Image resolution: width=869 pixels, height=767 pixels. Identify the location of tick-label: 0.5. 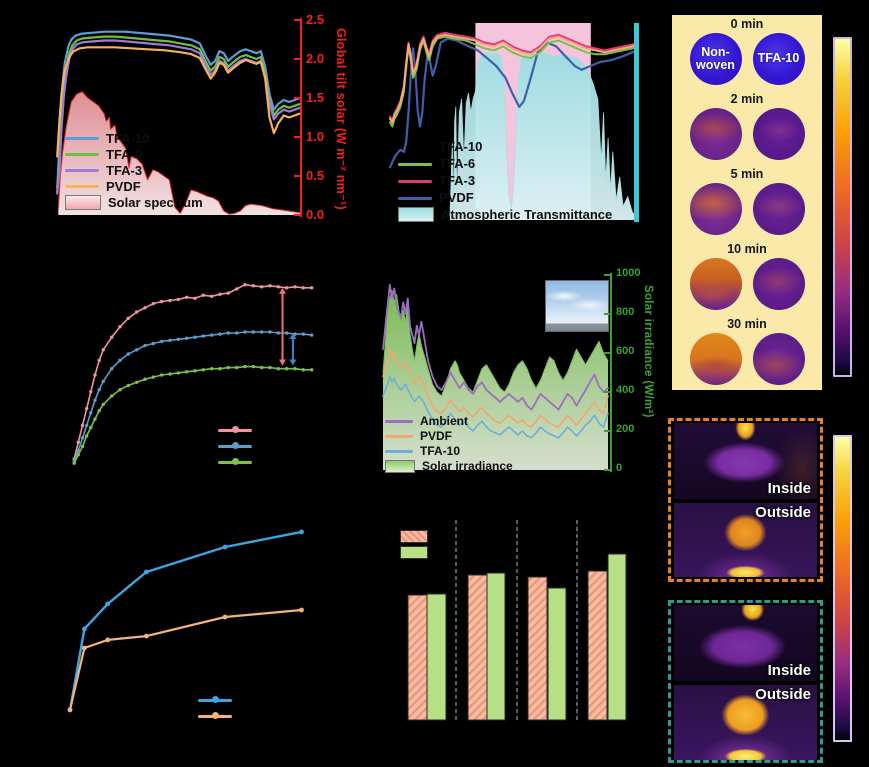
(315, 175).